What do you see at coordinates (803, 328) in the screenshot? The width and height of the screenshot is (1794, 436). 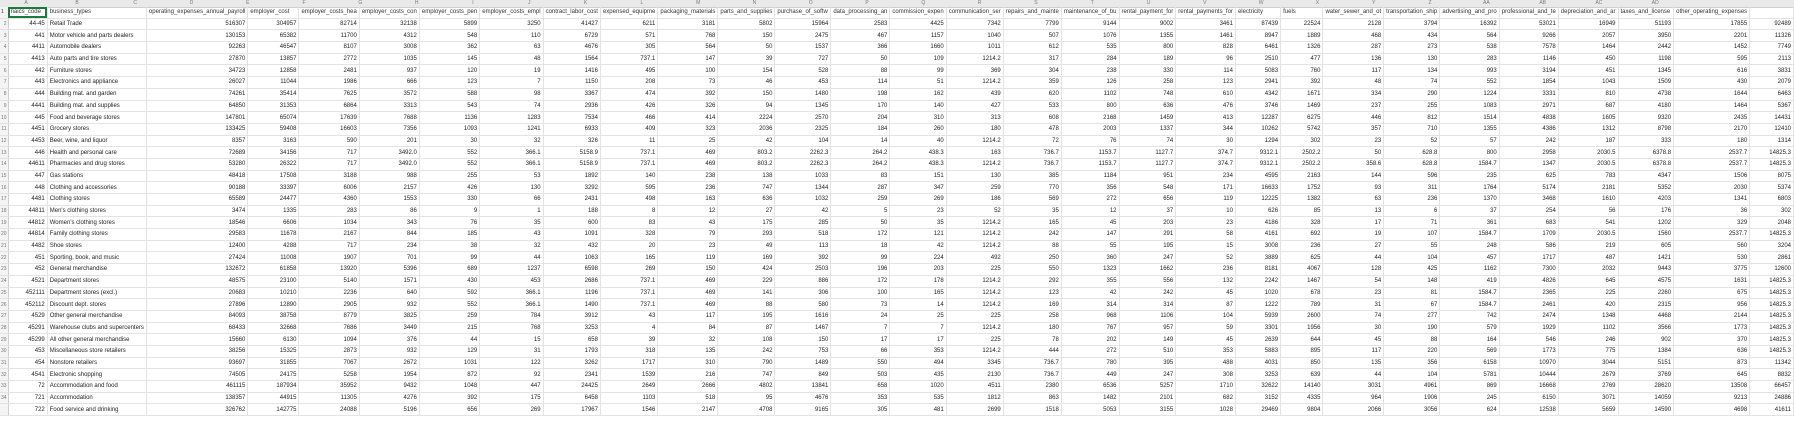 I see `value-cell: 1467` at bounding box center [803, 328].